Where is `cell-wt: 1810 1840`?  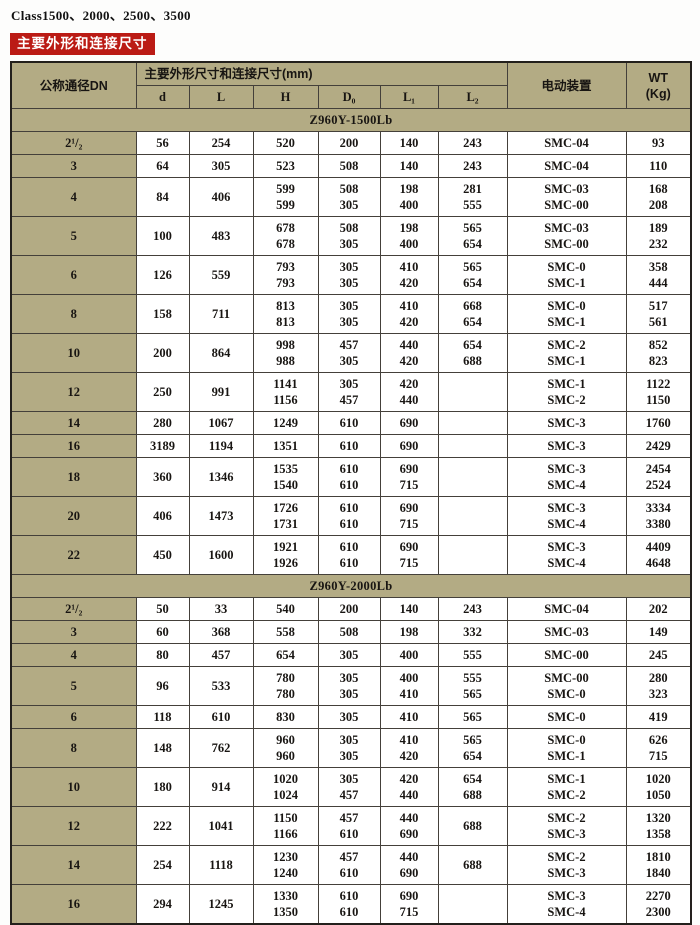 cell-wt: 1810 1840 is located at coordinates (658, 865).